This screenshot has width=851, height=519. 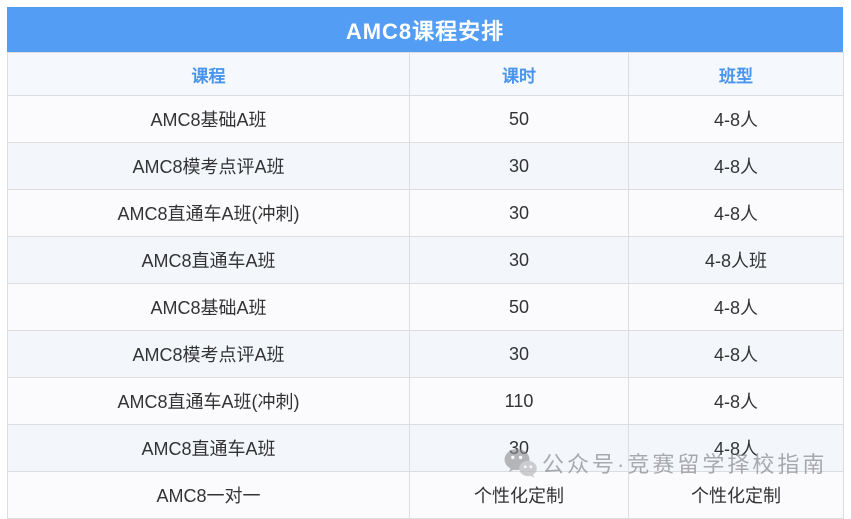 What do you see at coordinates (736, 495) in the screenshot?
I see `table-cell-r9-c3: 个性化定制` at bounding box center [736, 495].